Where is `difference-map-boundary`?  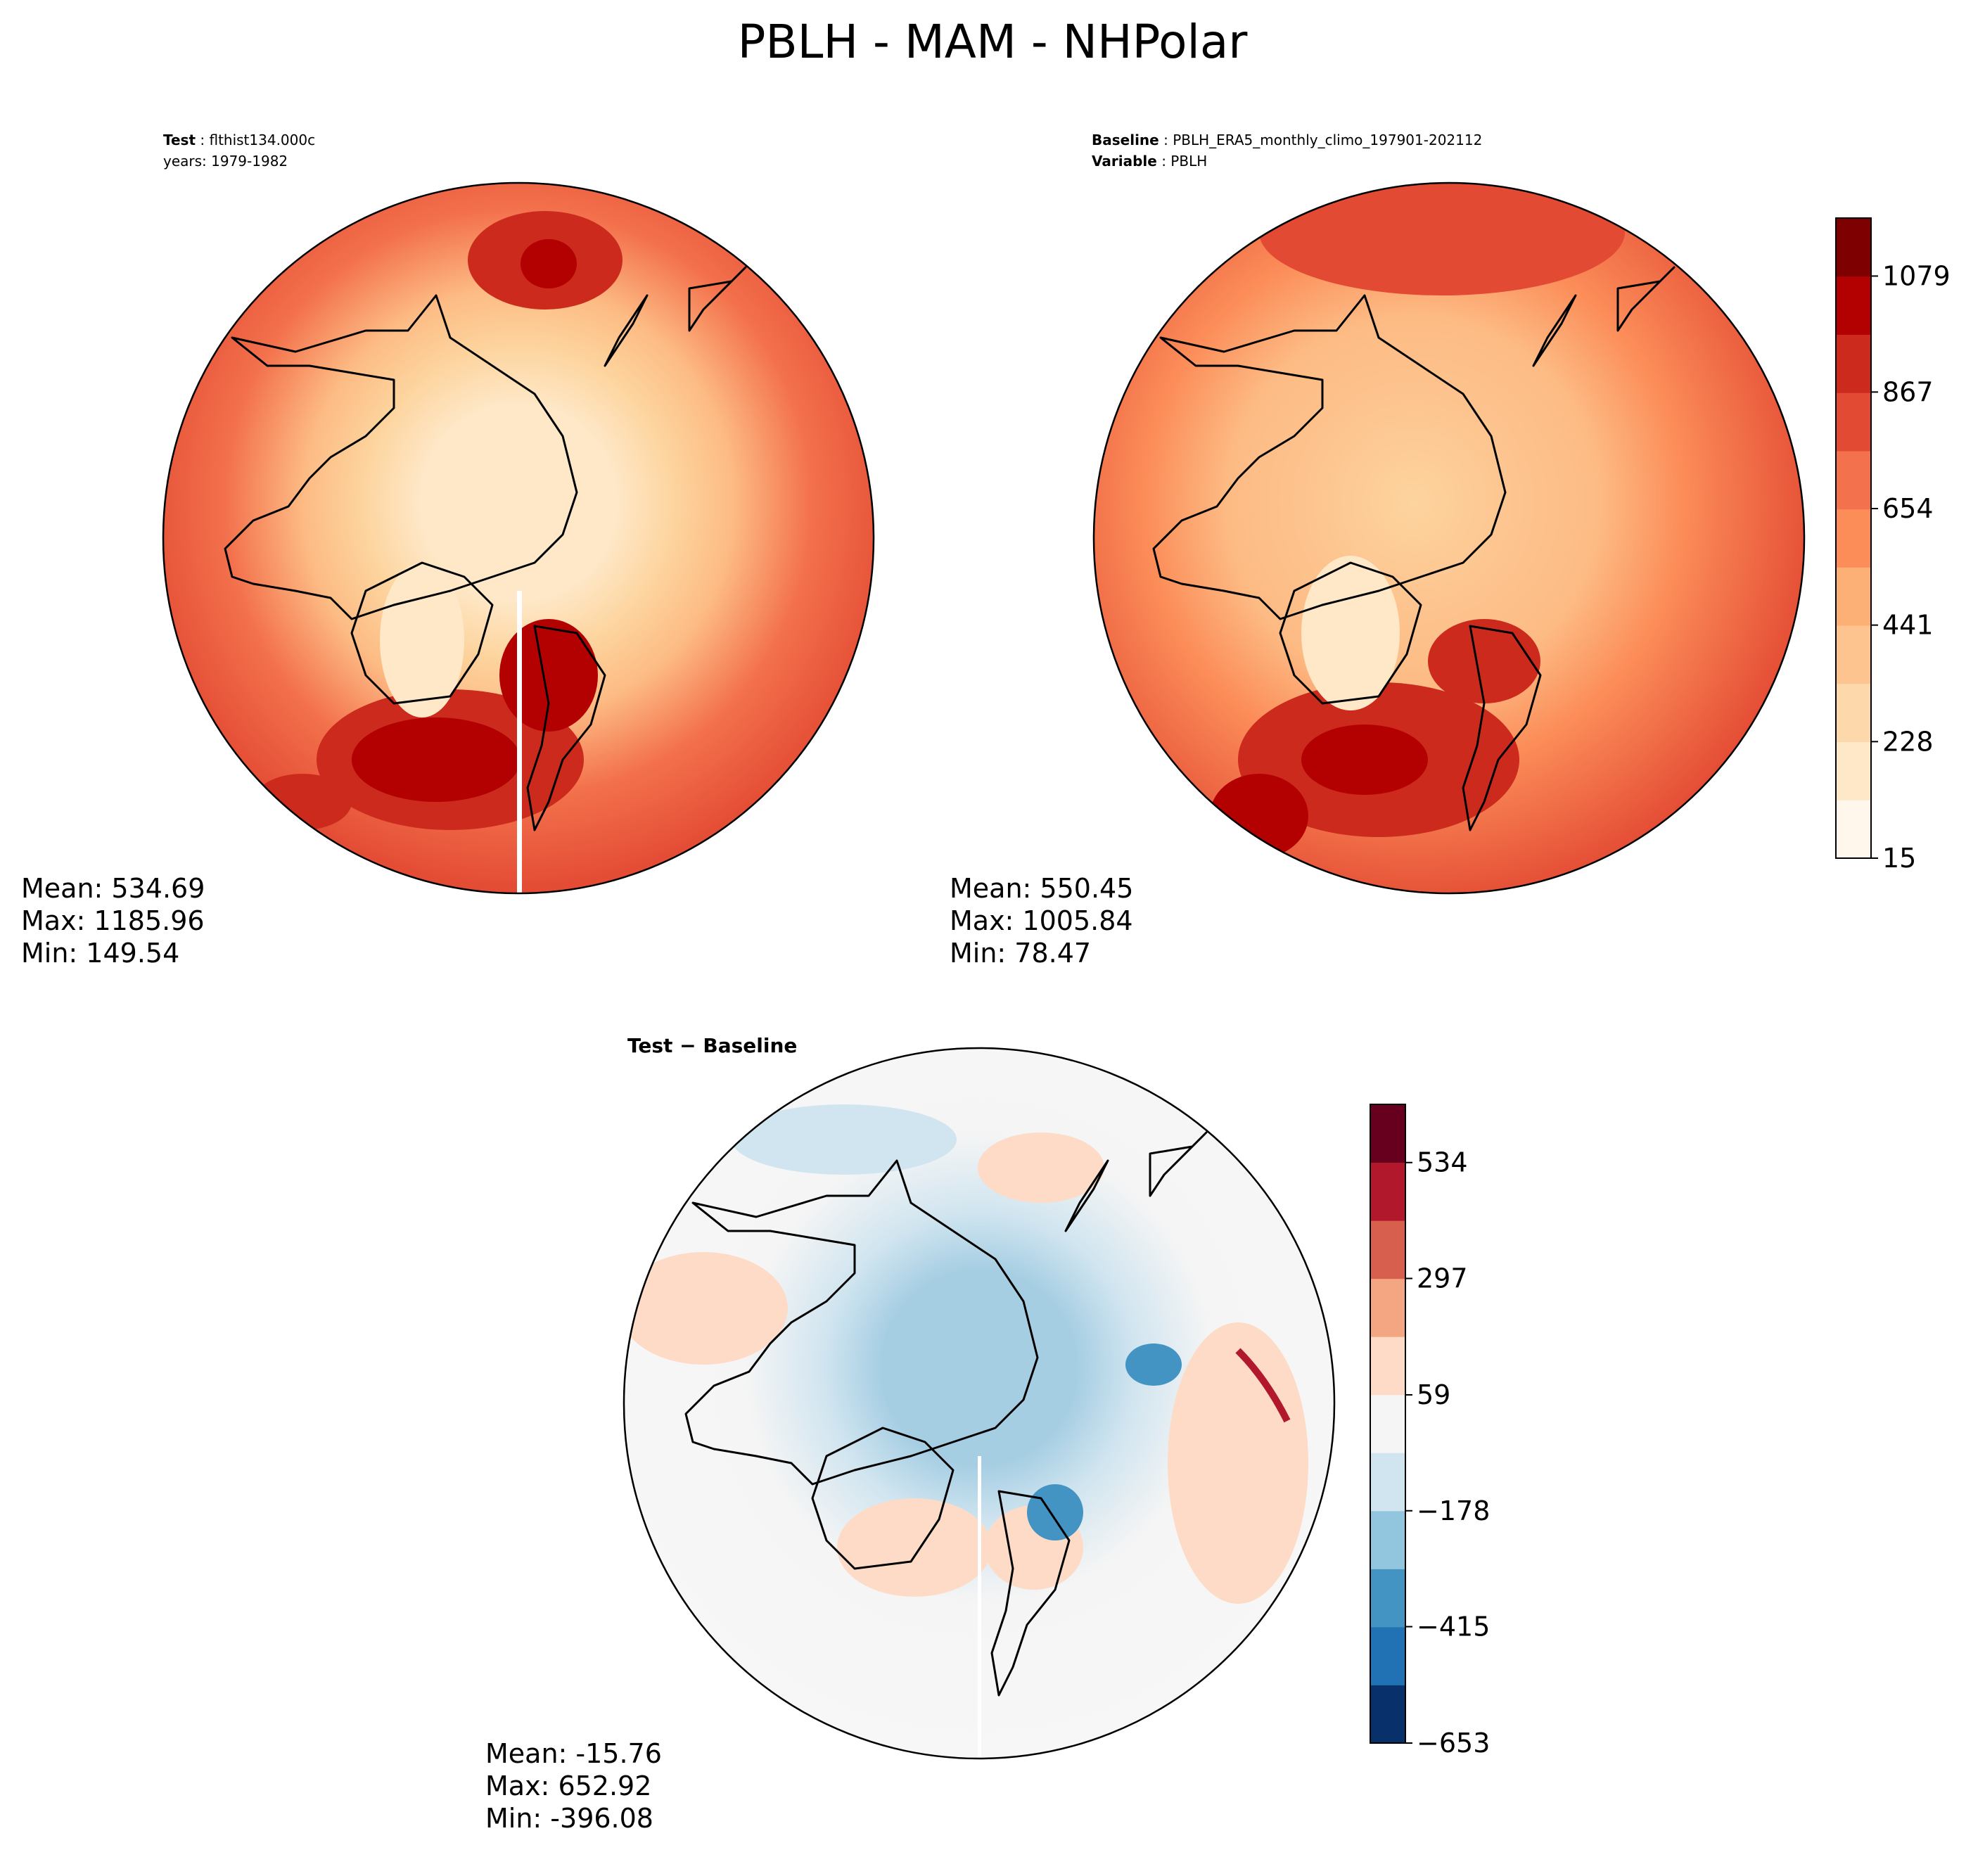
difference-map-boundary is located at coordinates (980, 1403).